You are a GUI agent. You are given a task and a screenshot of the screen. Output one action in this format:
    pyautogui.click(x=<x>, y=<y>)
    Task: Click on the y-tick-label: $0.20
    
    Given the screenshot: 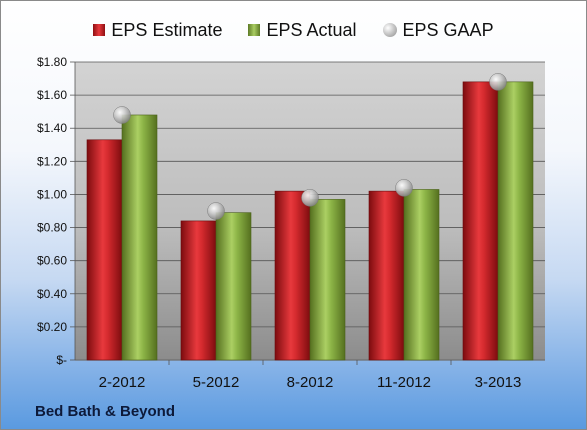 What is the action you would take?
    pyautogui.click(x=52, y=327)
    